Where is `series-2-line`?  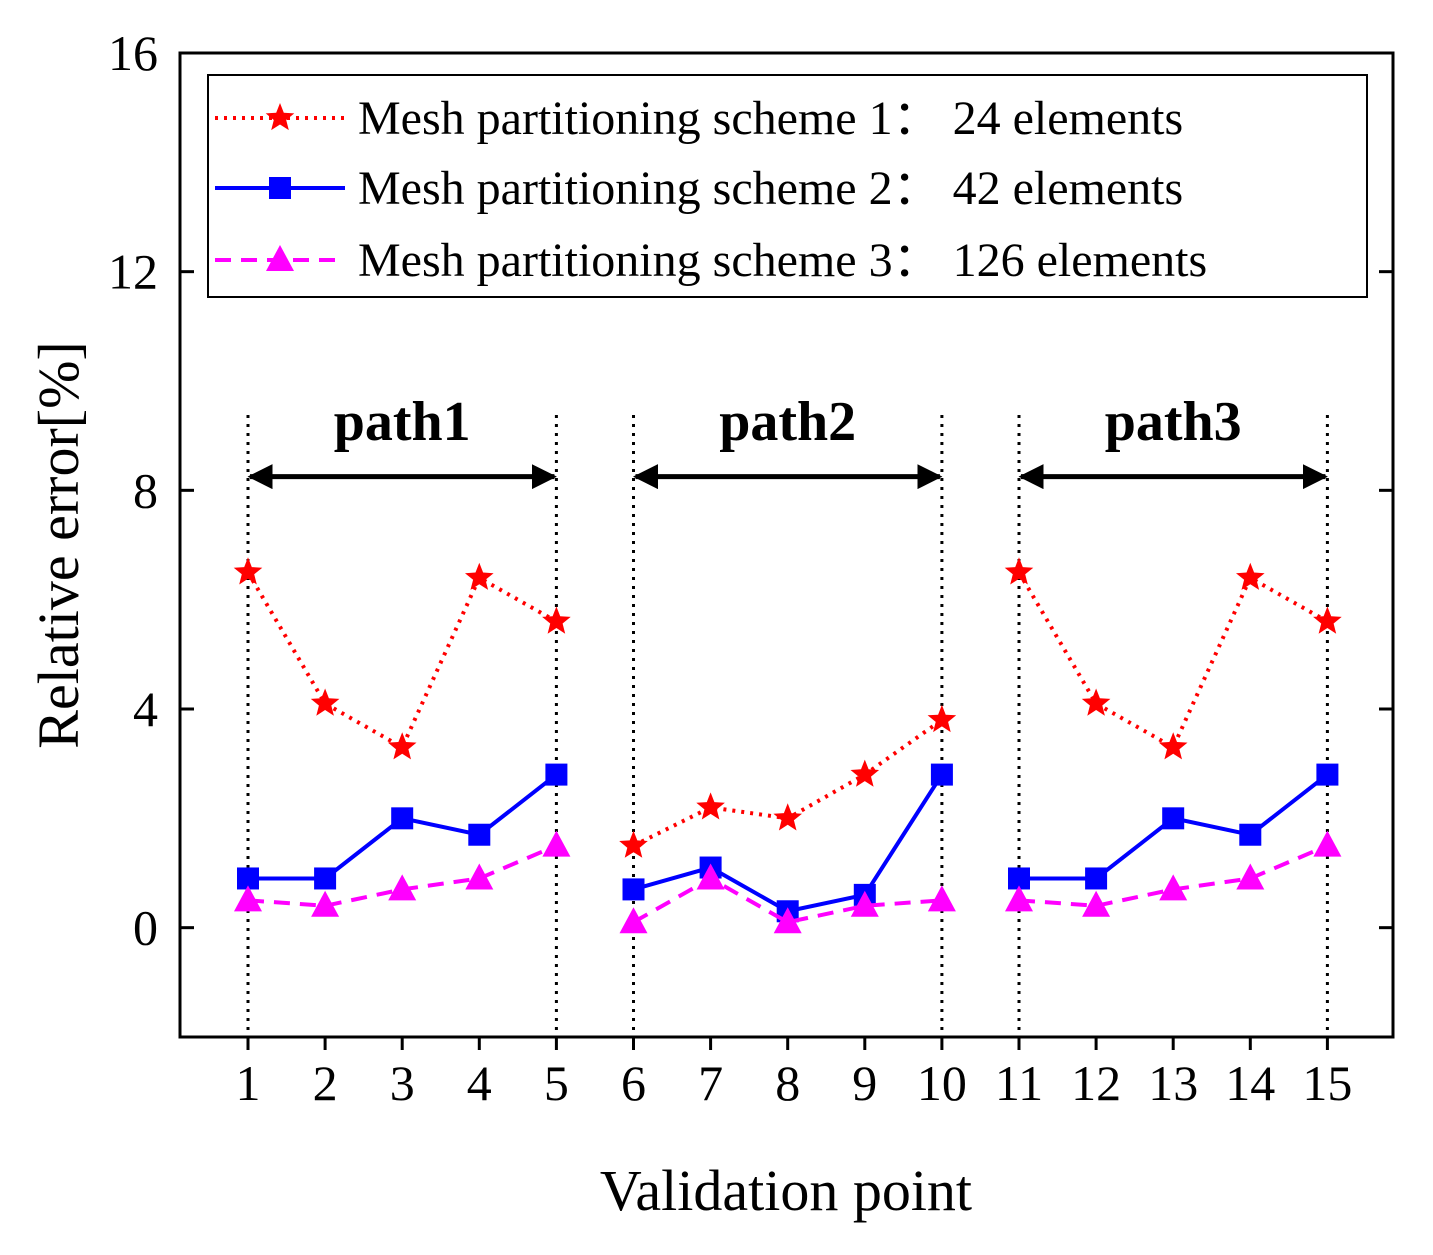 series-2-line is located at coordinates (788, 843).